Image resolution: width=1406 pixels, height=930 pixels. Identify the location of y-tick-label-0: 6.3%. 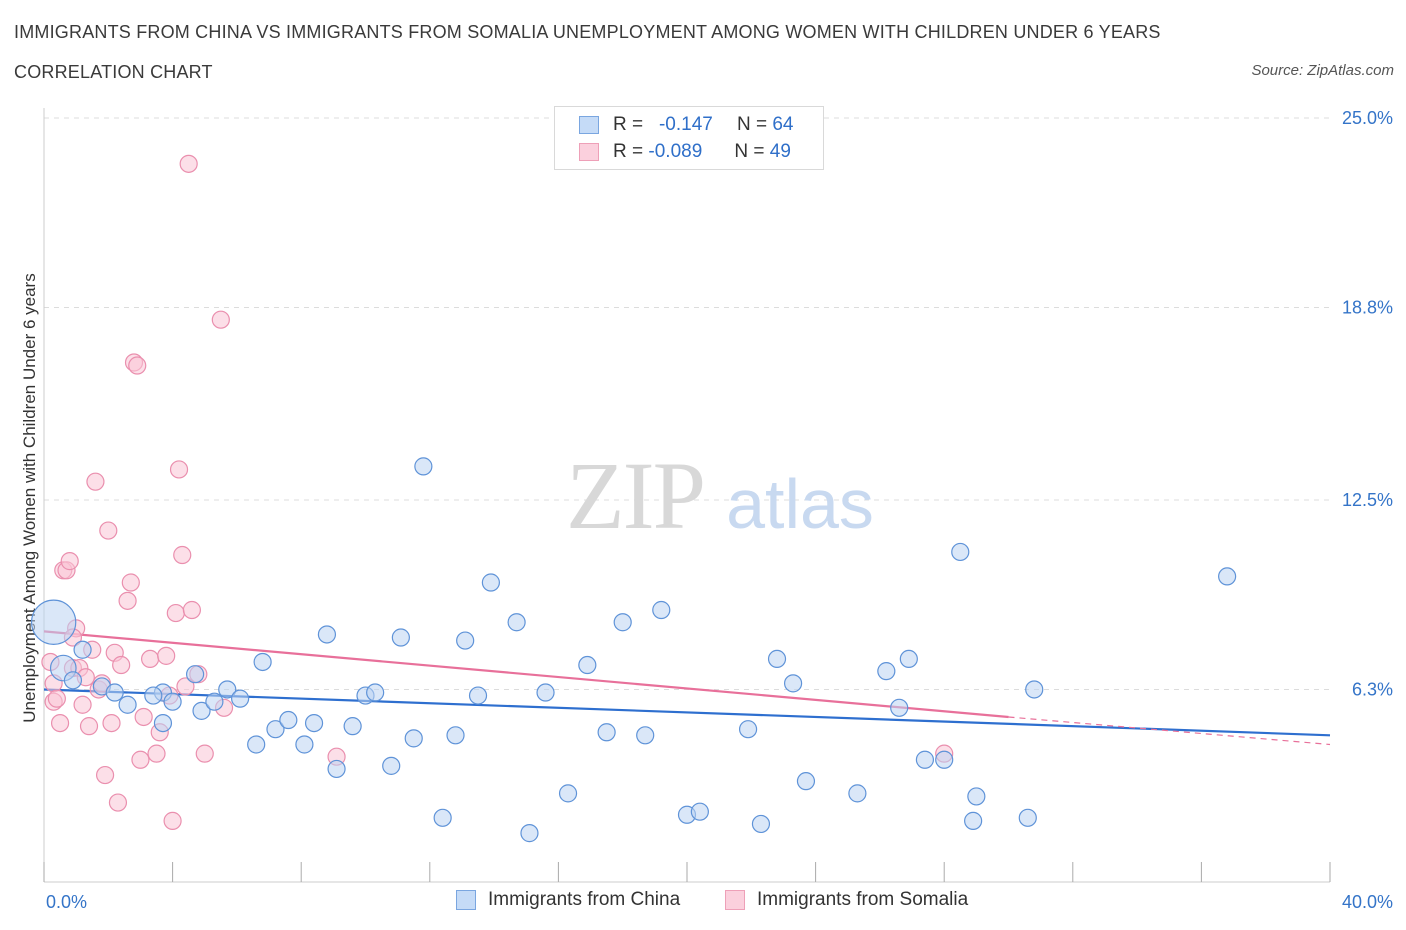
(1372, 689).